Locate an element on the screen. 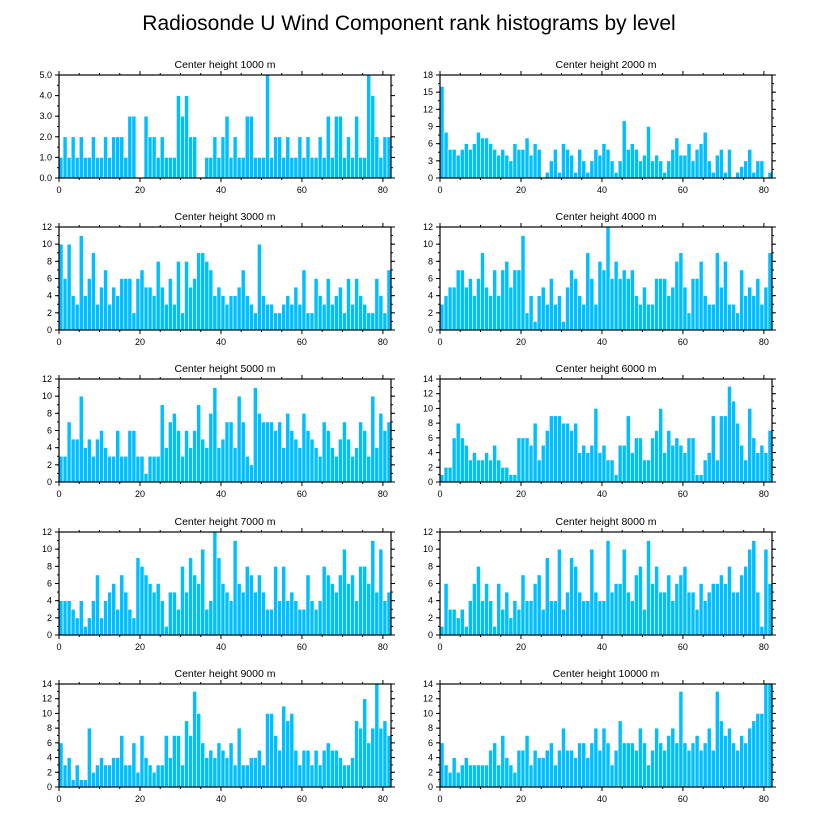  y-tick-label: 8 is located at coordinates (49, 728).